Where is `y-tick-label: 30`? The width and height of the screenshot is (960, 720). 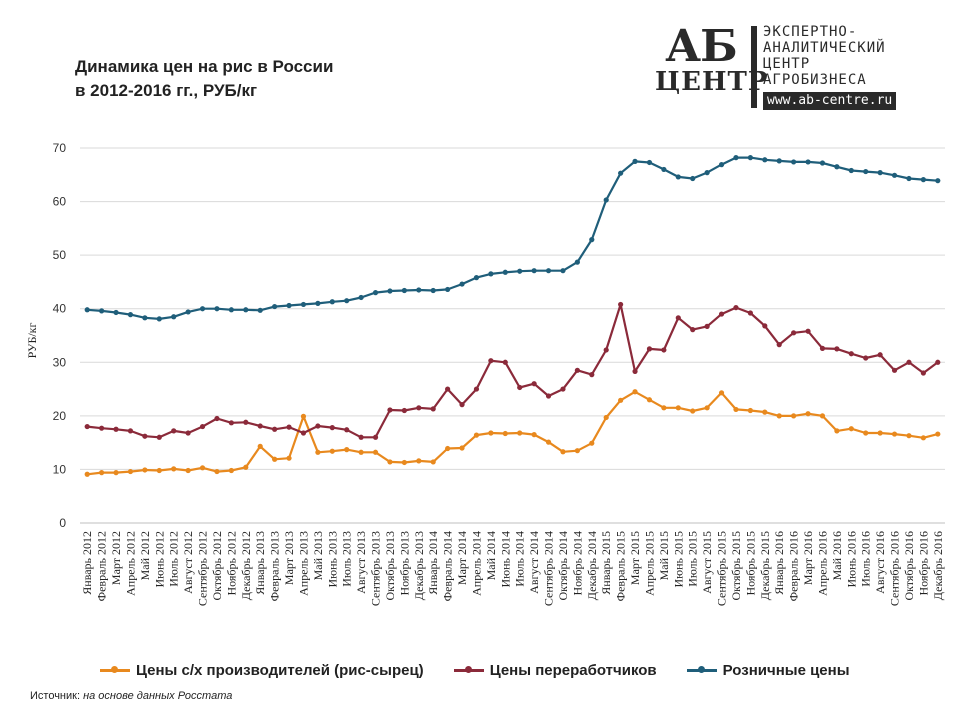
y-tick-label: 30 is located at coordinates (60, 362).